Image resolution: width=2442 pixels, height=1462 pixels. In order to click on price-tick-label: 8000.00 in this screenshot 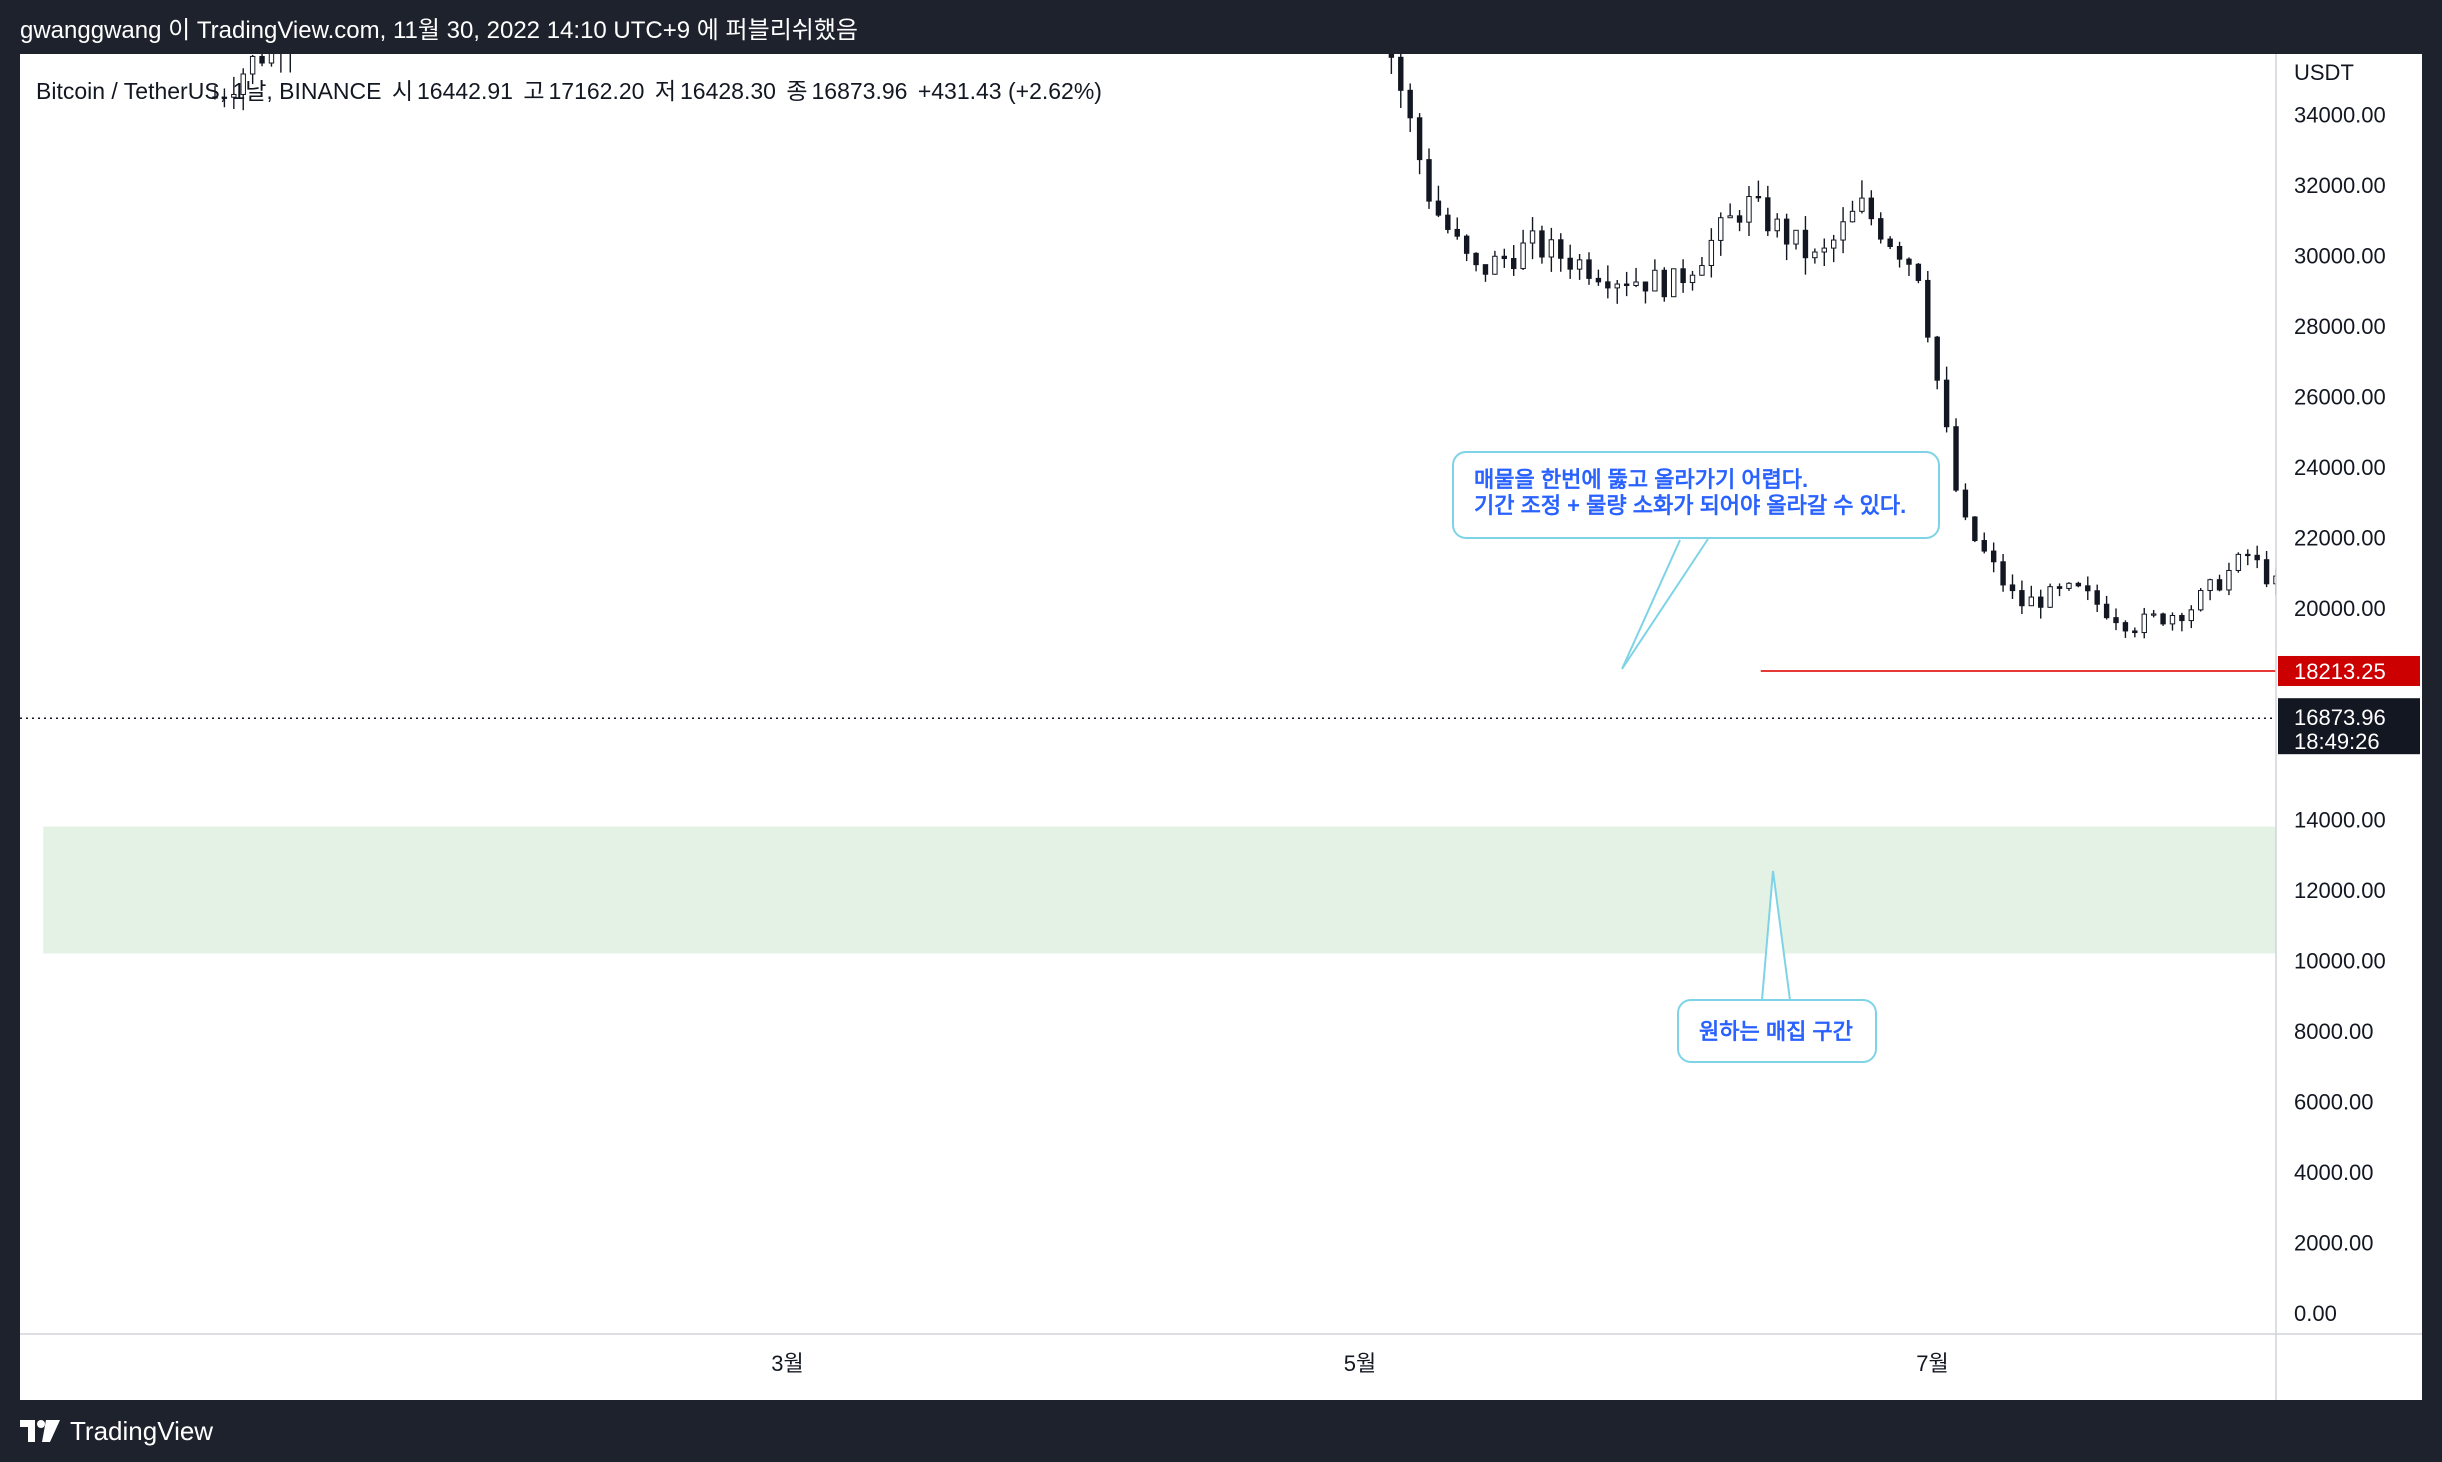, I will do `click(2334, 1031)`.